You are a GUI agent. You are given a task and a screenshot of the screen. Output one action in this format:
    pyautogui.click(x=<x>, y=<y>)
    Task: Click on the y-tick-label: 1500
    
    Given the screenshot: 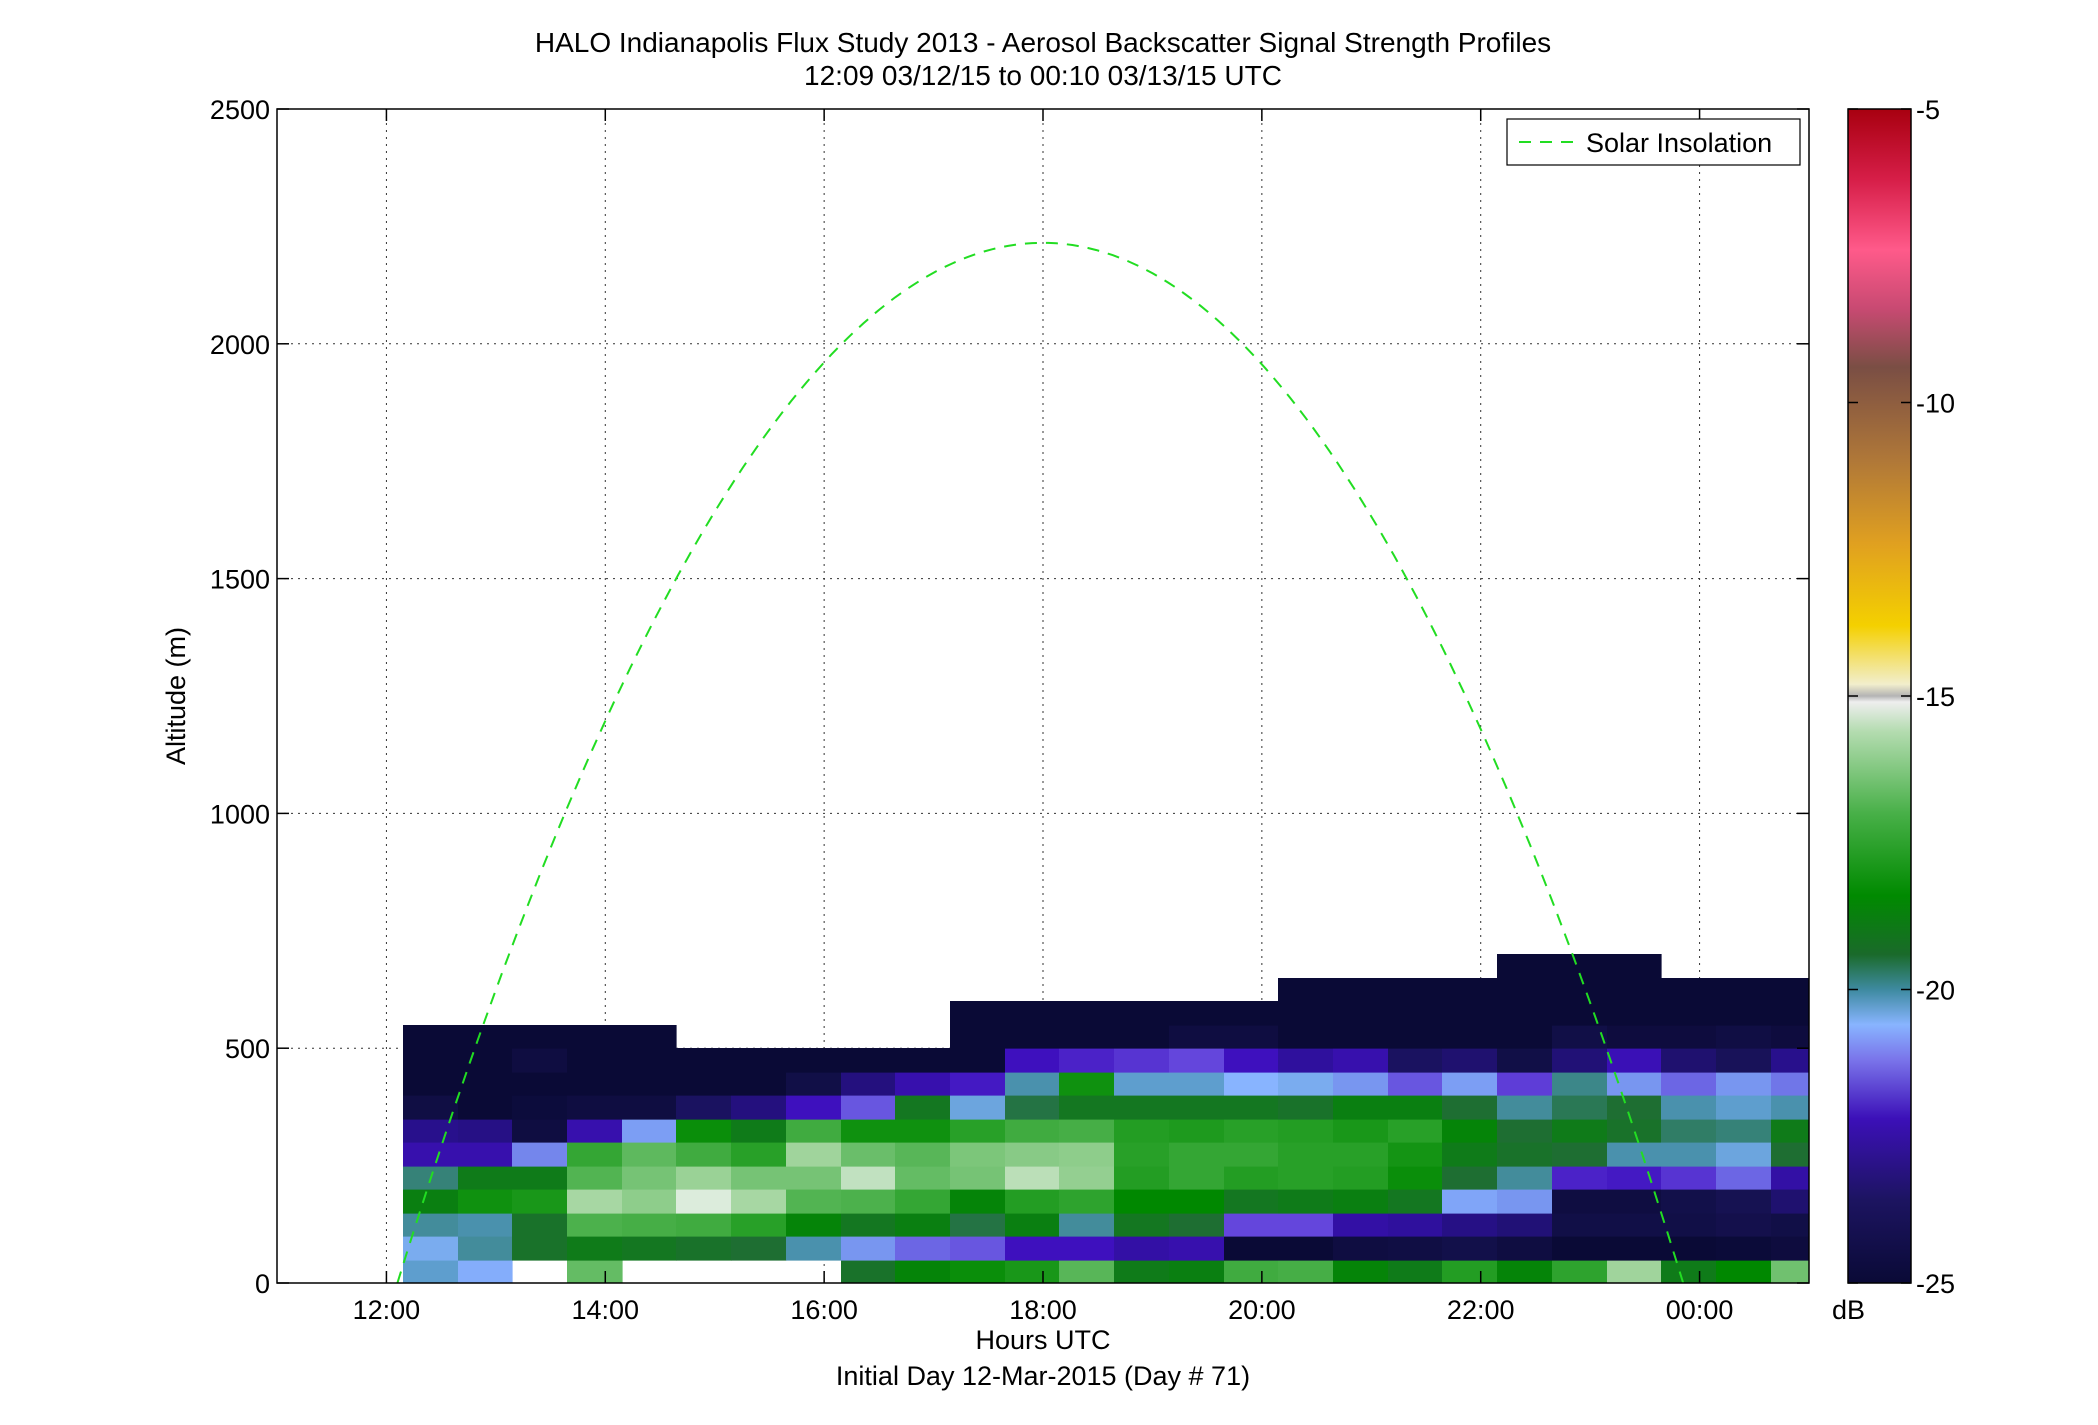 What is the action you would take?
    pyautogui.click(x=240, y=580)
    